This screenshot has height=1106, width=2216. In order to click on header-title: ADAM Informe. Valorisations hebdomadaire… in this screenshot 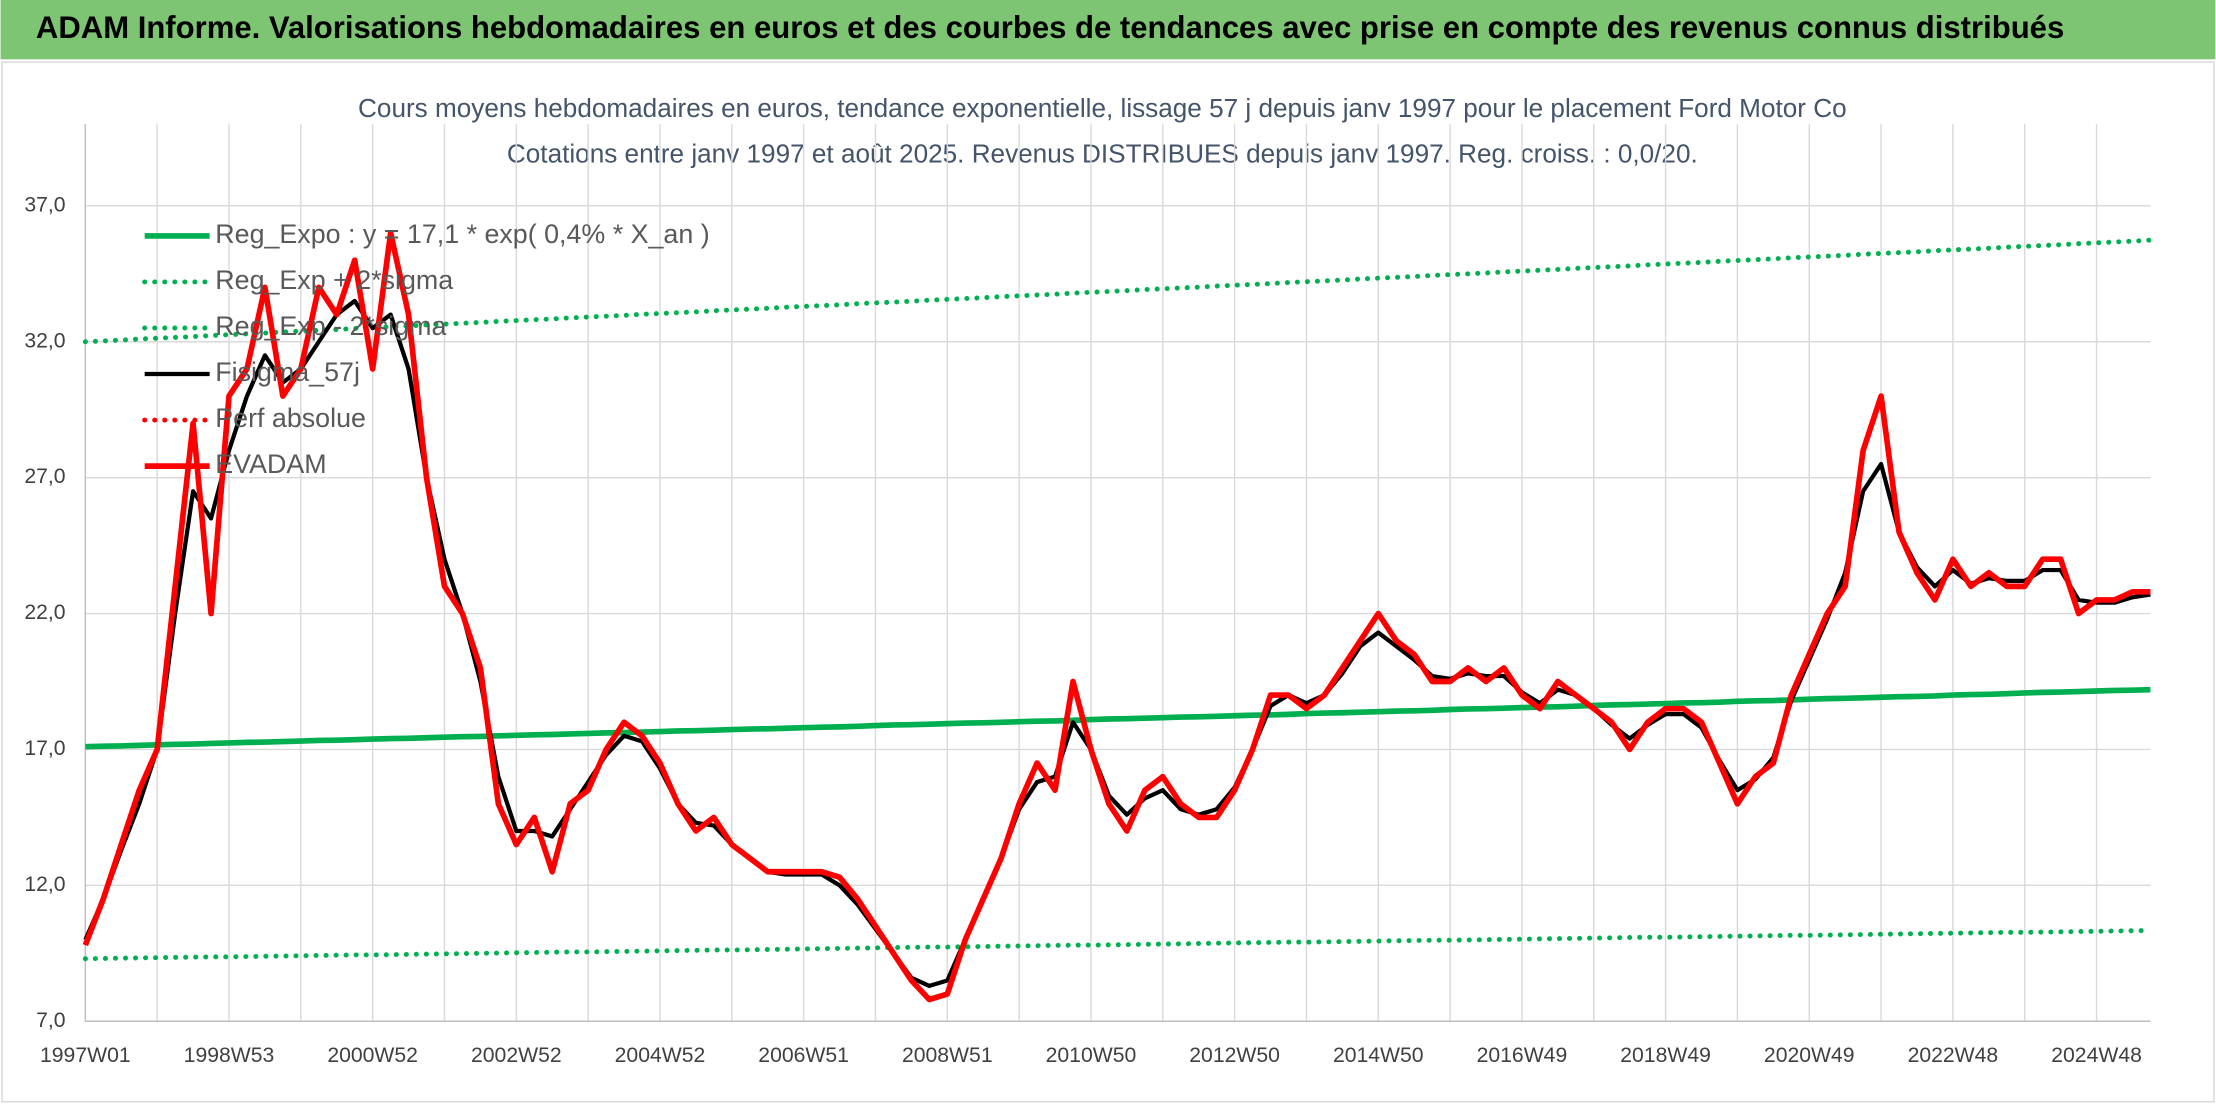, I will do `click(1050, 27)`.